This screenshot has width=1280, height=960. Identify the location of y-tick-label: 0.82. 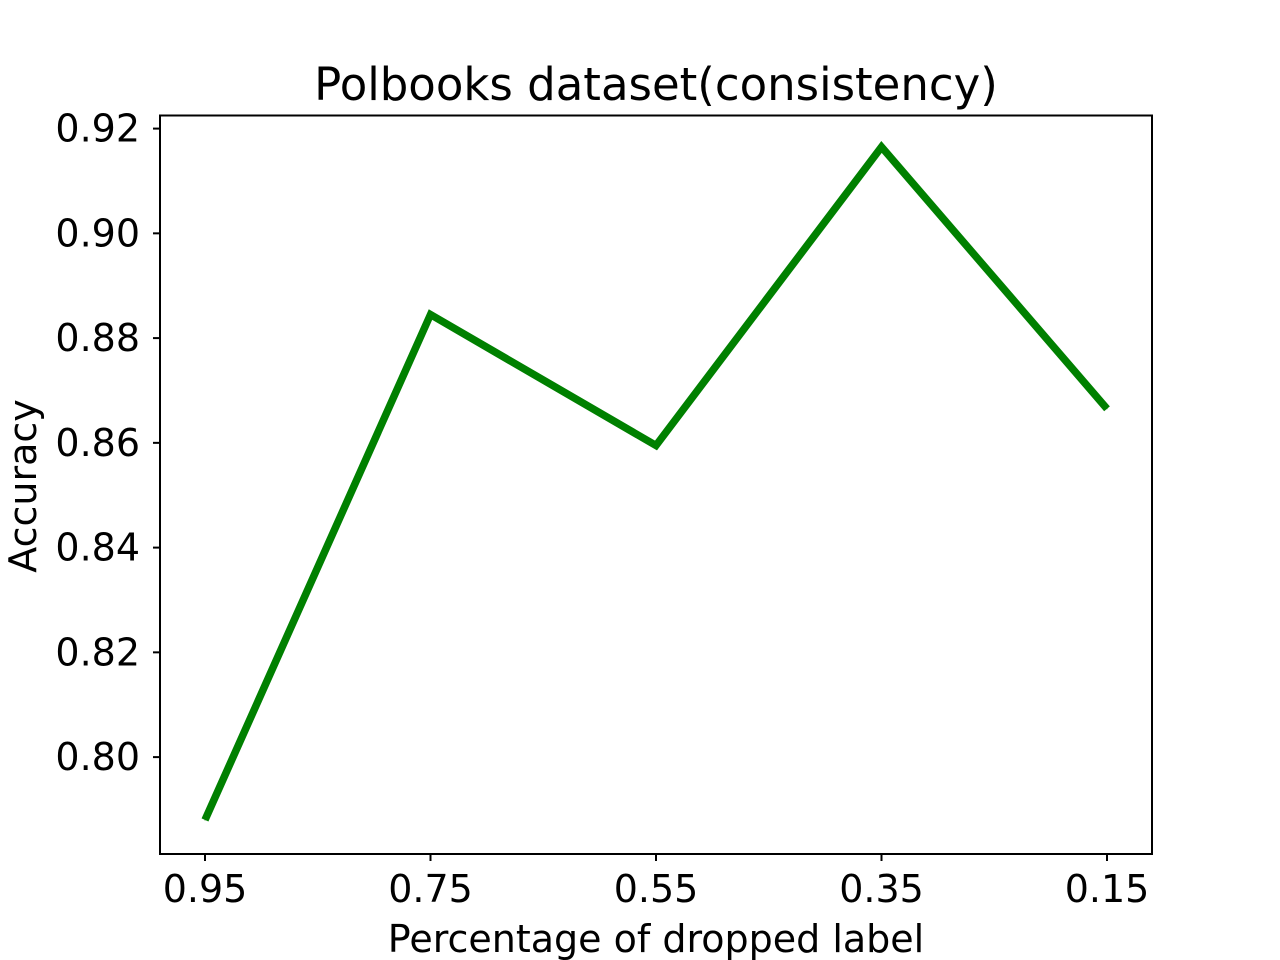
(97, 652).